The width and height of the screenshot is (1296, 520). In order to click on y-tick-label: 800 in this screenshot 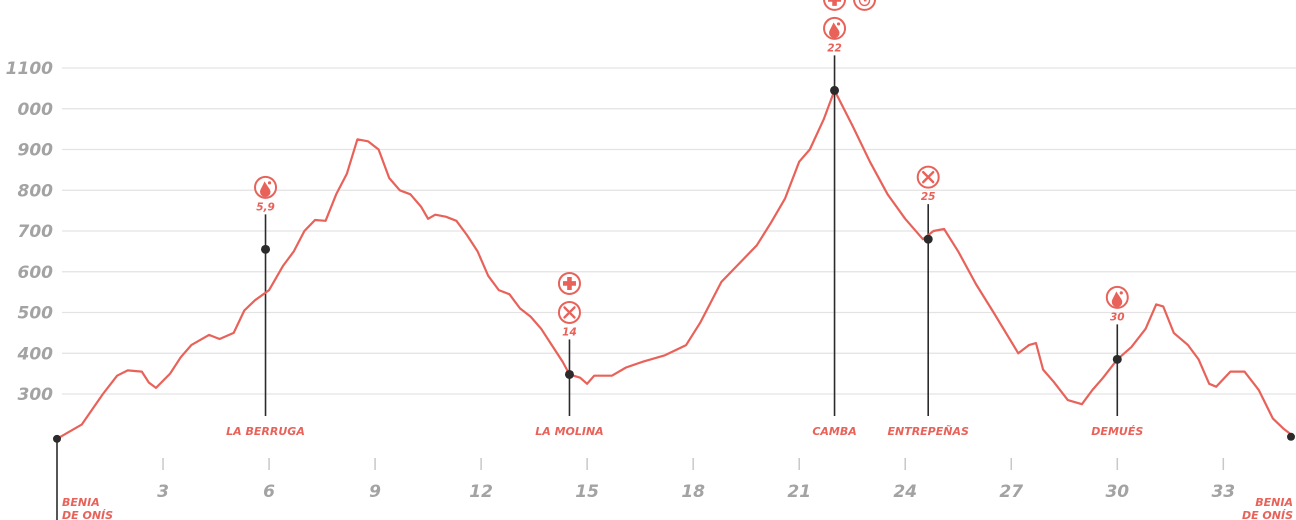, I will do `click(36, 191)`.